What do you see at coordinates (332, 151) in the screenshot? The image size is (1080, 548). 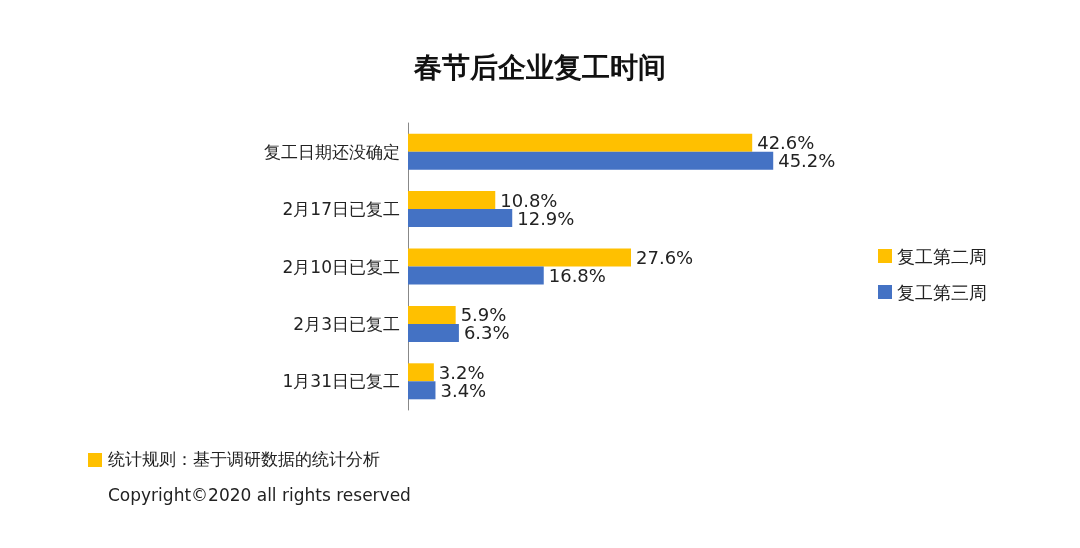 I see `y-tick-label: 复工日期还没确定` at bounding box center [332, 151].